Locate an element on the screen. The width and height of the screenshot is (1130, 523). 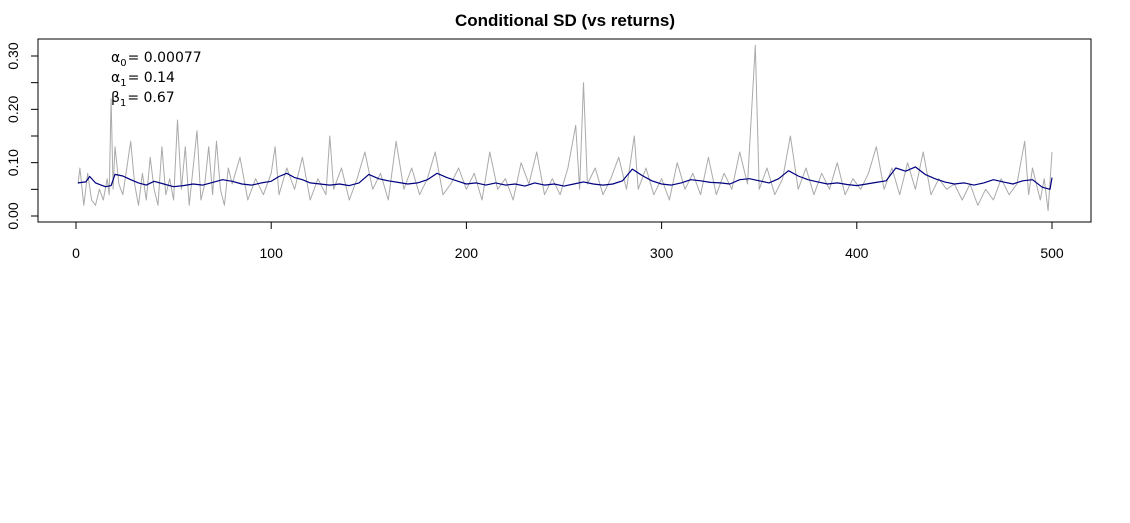
chart-title: Conditional SD (vs returns) is located at coordinates (565, 20).